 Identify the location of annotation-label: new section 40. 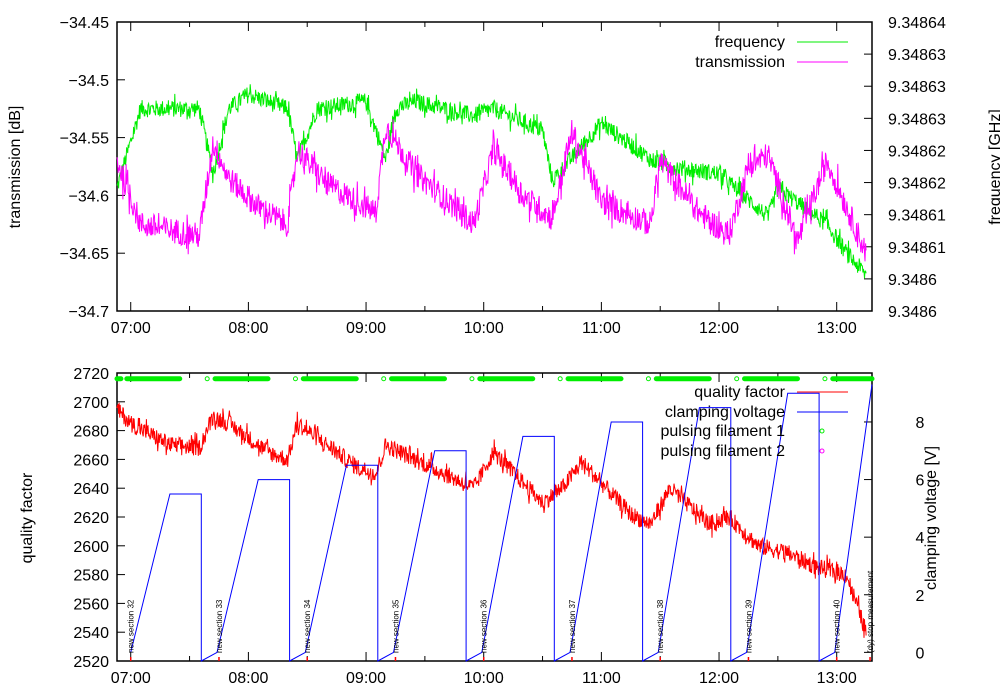
(837, 626).